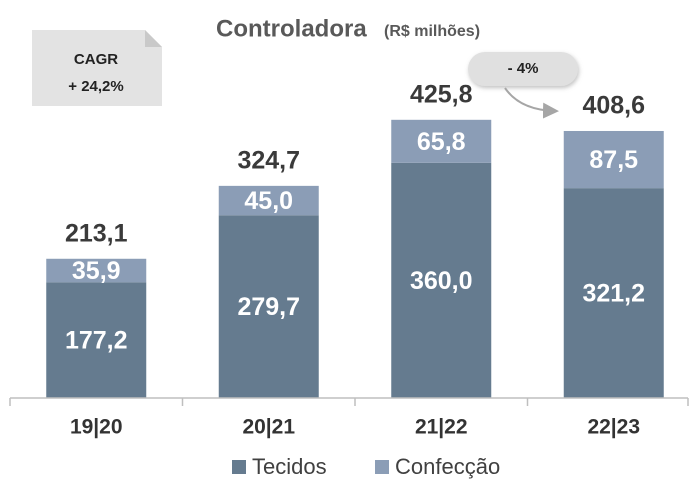 This screenshot has height=482, width=690. Describe the element at coordinates (441, 94) in the screenshot. I see `total-label: 425,8` at that location.